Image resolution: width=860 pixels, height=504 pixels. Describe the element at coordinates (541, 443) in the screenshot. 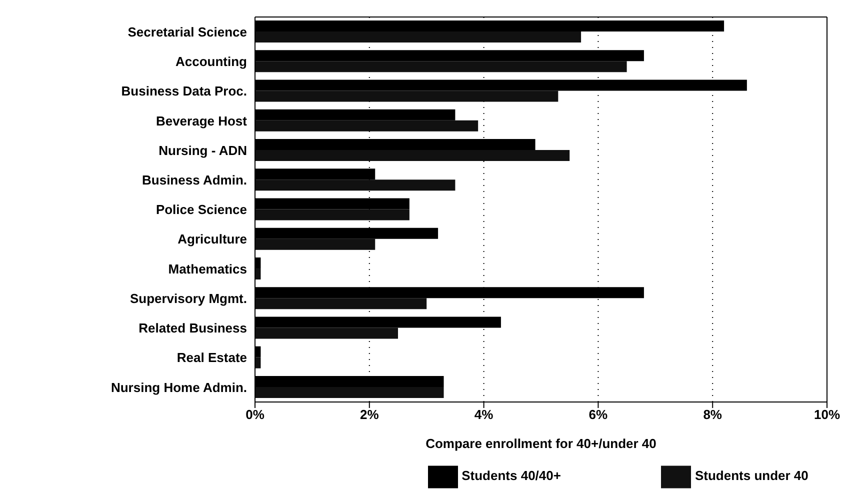

I see `x-axis-title: Compare enrollment for 40+/under 40` at that location.